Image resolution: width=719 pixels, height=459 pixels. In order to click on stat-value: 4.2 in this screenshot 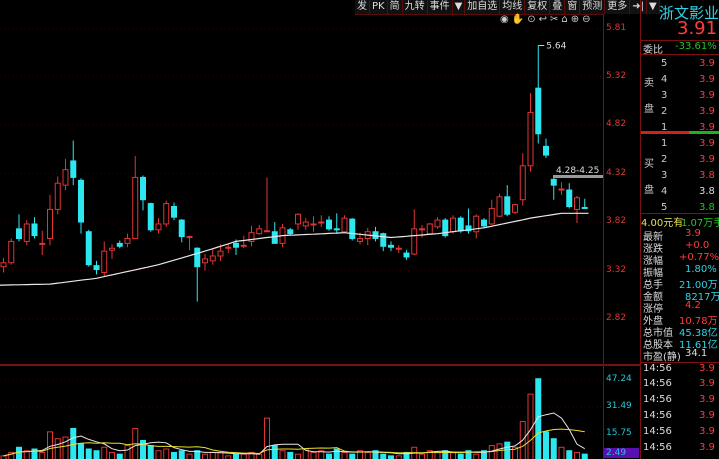, I will do `click(693, 305)`.